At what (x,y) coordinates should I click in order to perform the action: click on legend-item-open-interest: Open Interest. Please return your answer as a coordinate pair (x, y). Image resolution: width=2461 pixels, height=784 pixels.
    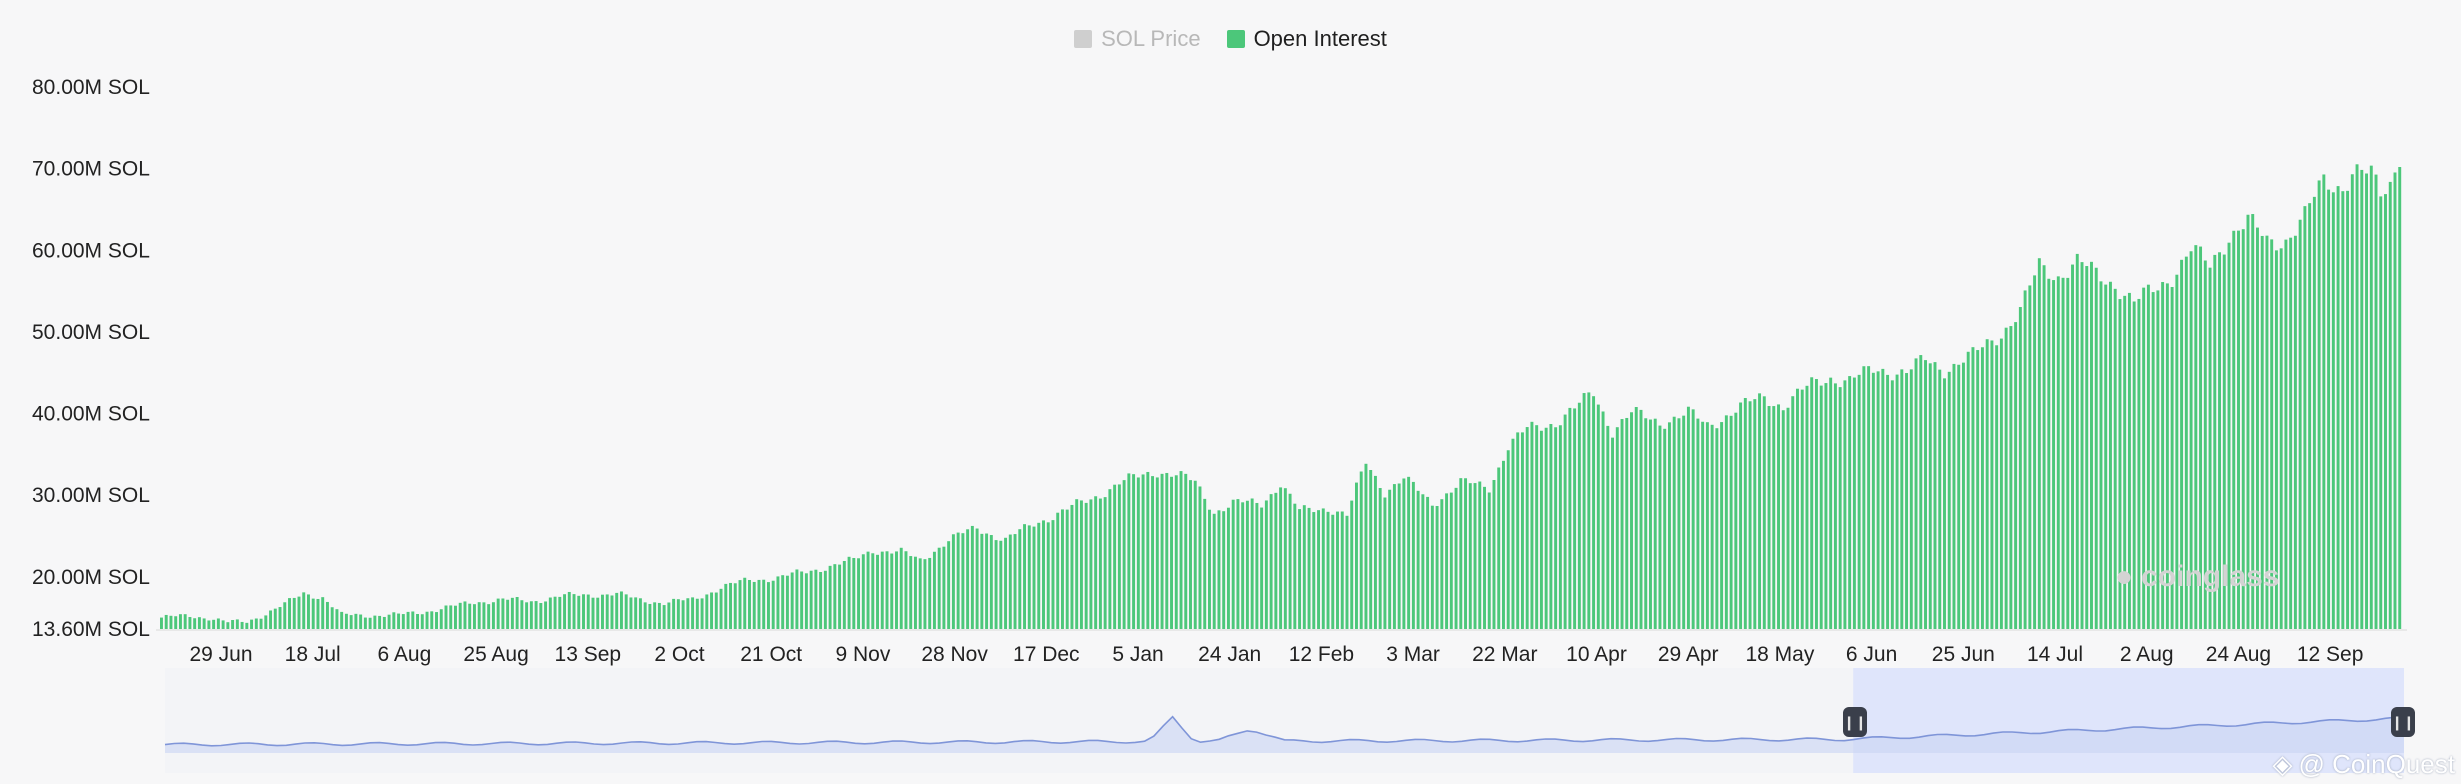
    Looking at the image, I should click on (1306, 39).